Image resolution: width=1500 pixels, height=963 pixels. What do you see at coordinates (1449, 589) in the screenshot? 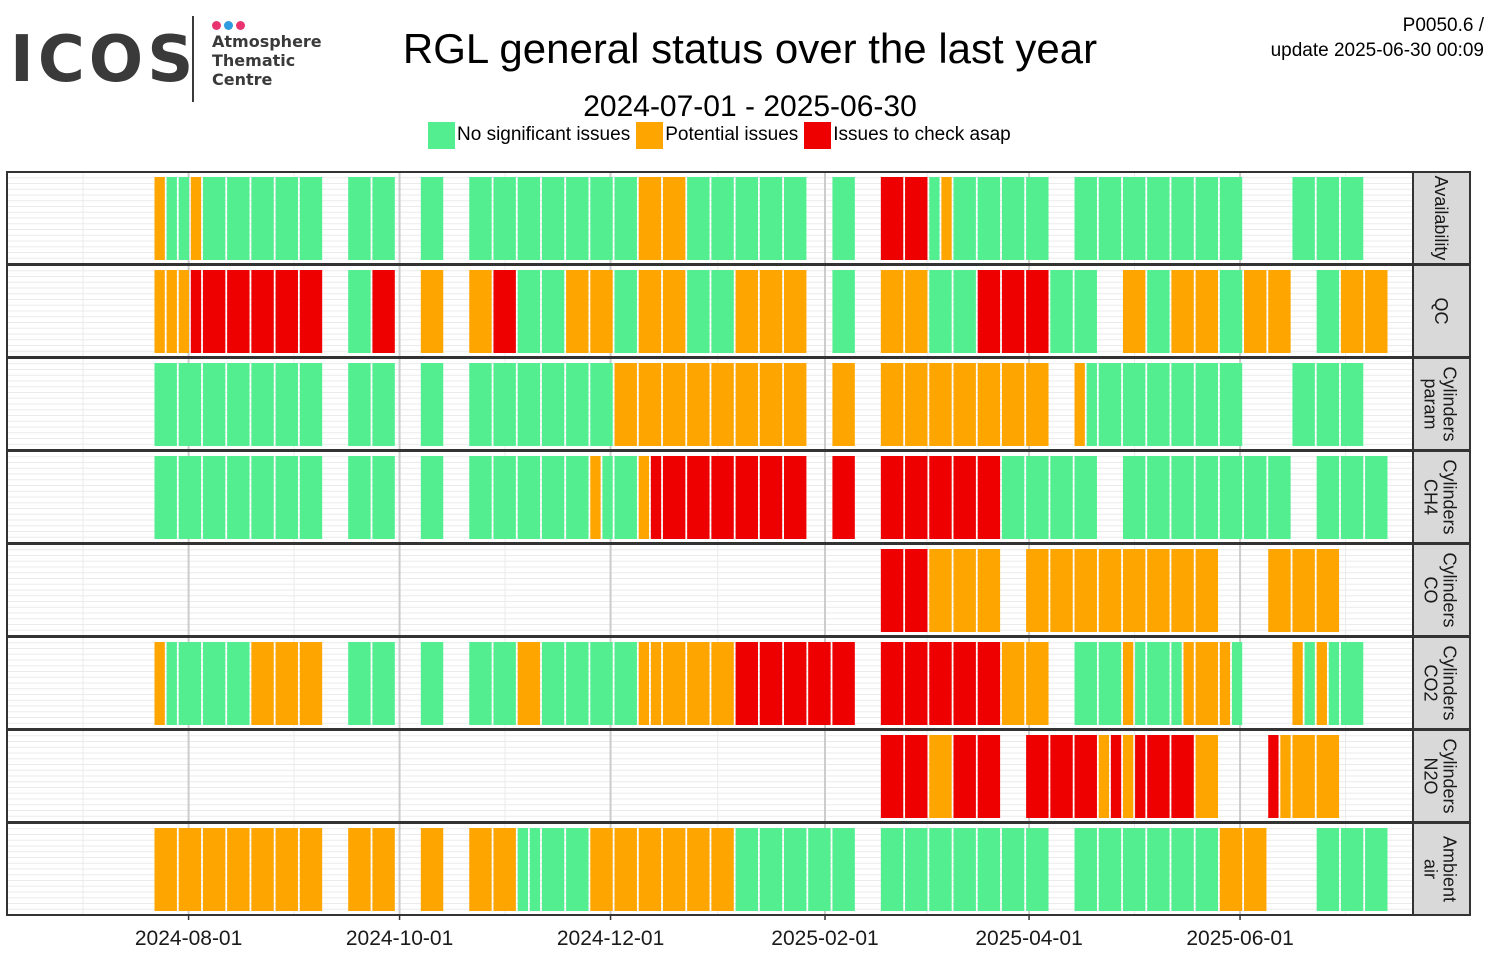
I see `facet-label-line: Cylinders` at bounding box center [1449, 589].